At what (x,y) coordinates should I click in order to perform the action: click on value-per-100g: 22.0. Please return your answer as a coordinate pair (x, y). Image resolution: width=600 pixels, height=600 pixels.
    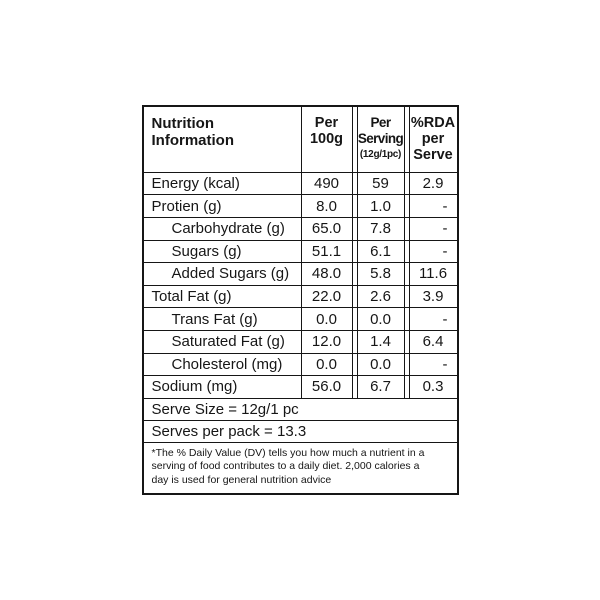
    Looking at the image, I should click on (326, 296).